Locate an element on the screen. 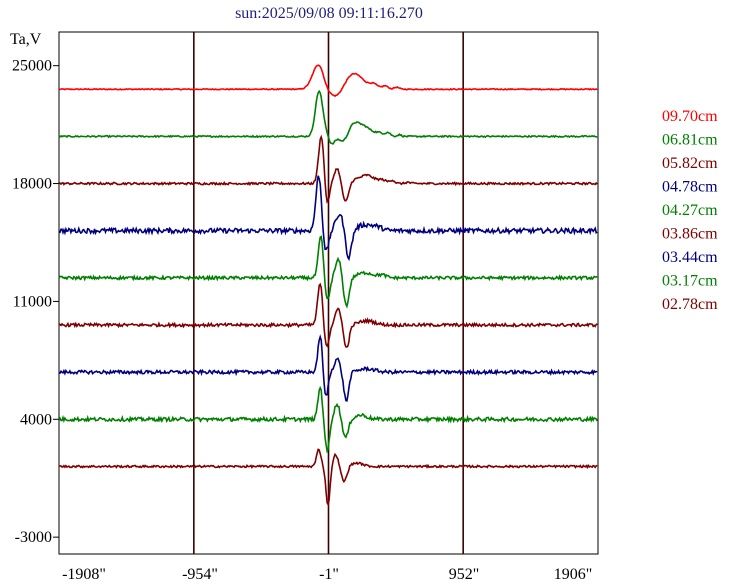 The width and height of the screenshot is (729, 584). y-tick-label-3: 4000 is located at coordinates (36, 419).